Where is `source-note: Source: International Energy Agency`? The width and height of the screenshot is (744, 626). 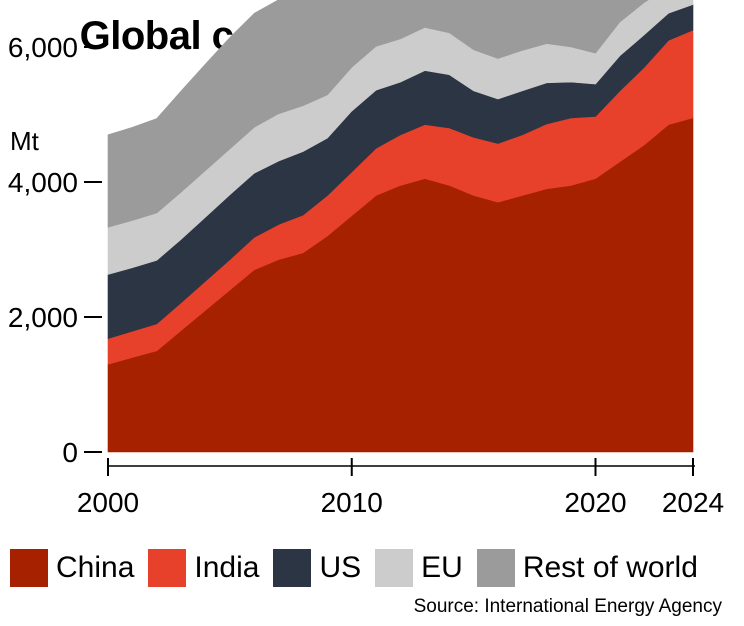 source-note: Source: International Energy Agency is located at coordinates (567, 606).